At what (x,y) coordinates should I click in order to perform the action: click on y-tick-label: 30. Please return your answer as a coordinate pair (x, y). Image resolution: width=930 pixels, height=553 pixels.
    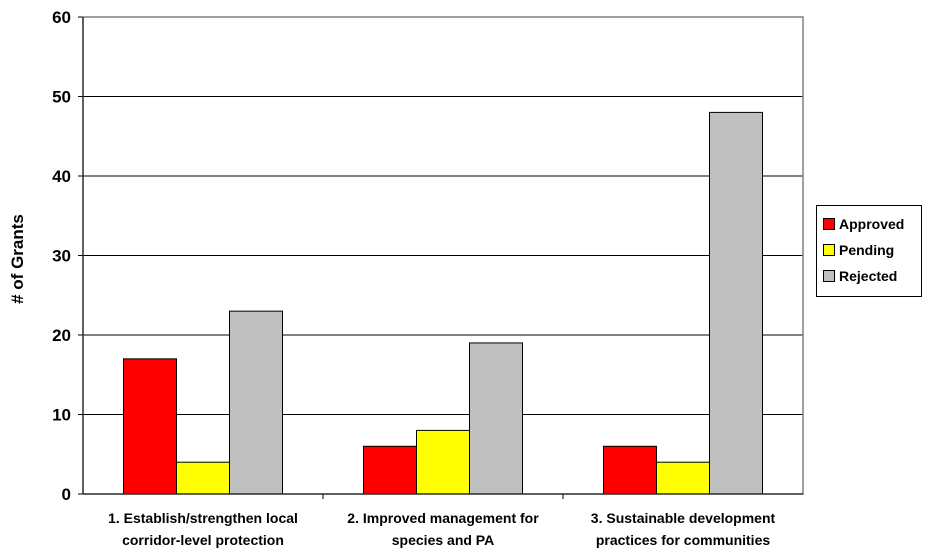
    Looking at the image, I should click on (61, 256).